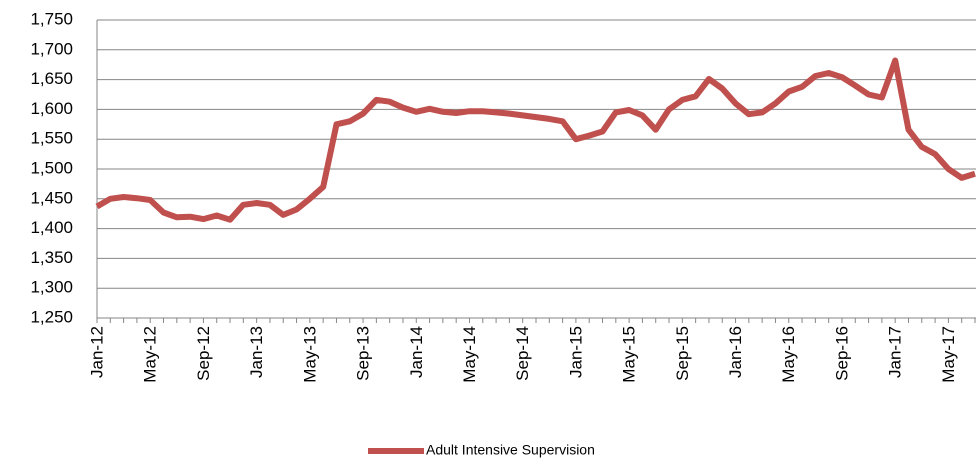 This screenshot has height=465, width=976. I want to click on x-tick-label: May-13, so click(309, 354).